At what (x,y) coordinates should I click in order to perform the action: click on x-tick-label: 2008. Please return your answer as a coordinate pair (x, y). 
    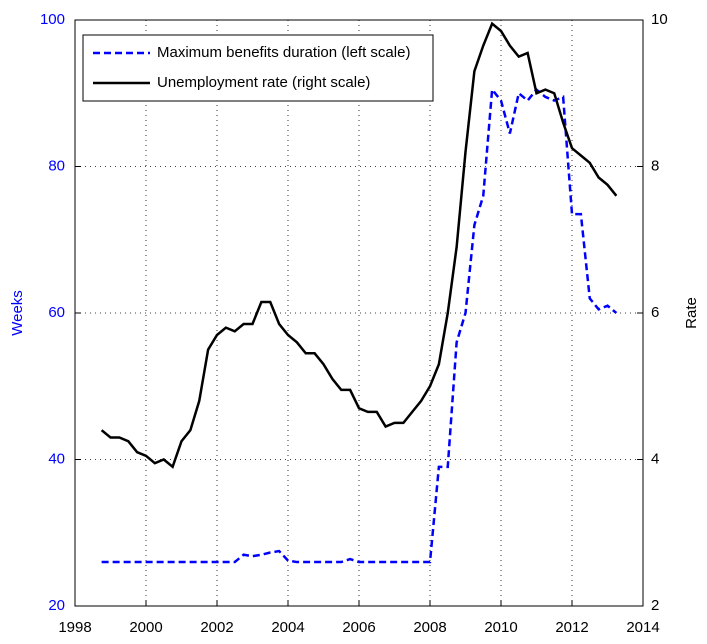
    Looking at the image, I should click on (429, 627).